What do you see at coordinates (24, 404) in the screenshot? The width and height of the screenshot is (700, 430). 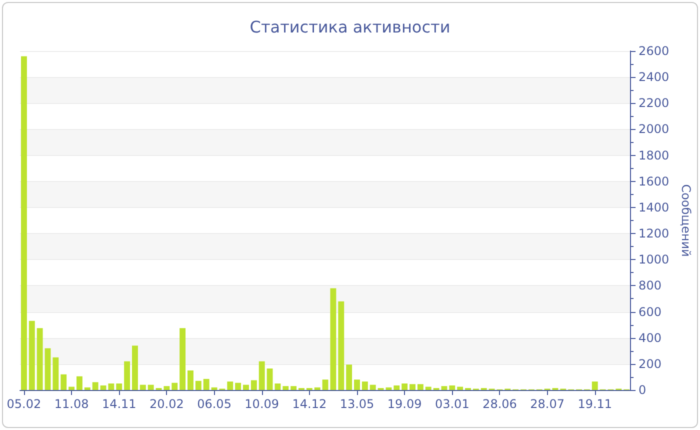 I see `x-tick-label: 05.02` at bounding box center [24, 404].